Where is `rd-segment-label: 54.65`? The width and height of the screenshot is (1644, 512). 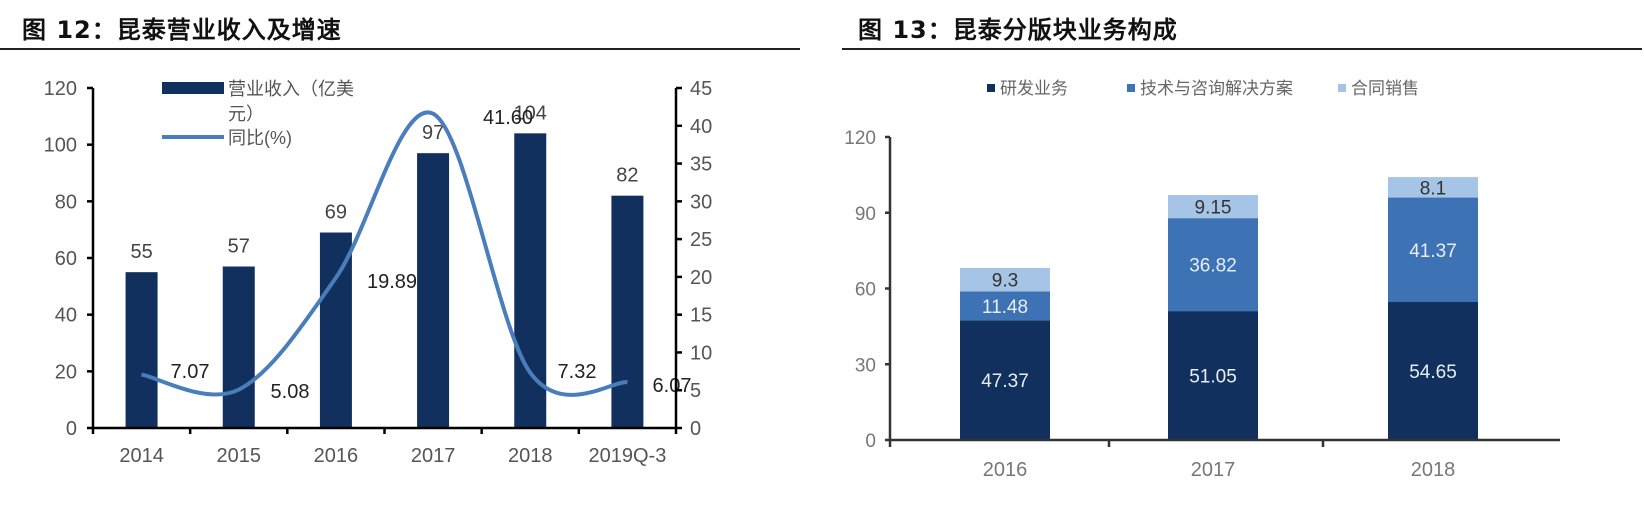 rd-segment-label: 54.65 is located at coordinates (1433, 372).